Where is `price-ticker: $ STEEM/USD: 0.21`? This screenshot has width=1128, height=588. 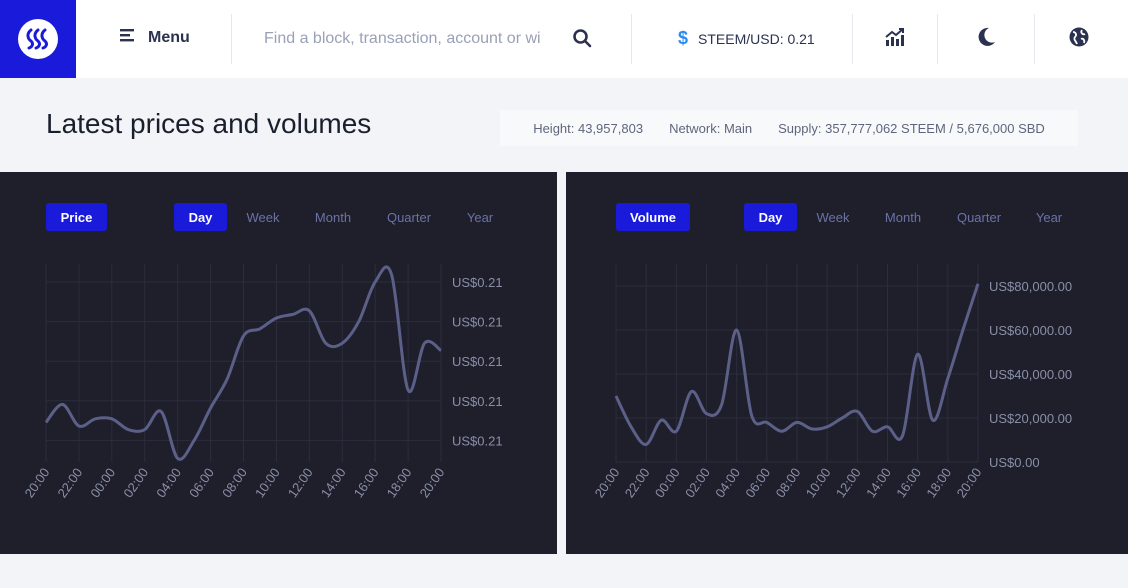
price-ticker: $ STEEM/USD: 0.21 is located at coordinates (746, 38).